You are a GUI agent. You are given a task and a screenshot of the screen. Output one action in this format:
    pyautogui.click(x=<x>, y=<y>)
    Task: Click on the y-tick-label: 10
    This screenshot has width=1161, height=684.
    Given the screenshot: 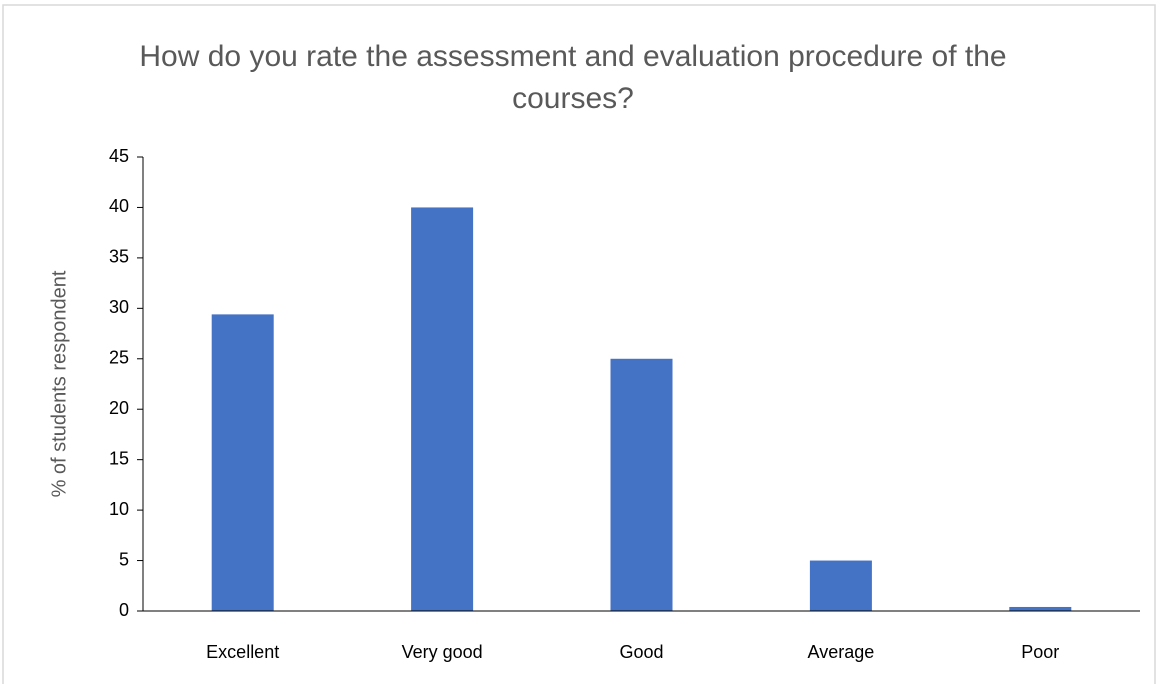 What is the action you would take?
    pyautogui.click(x=119, y=509)
    